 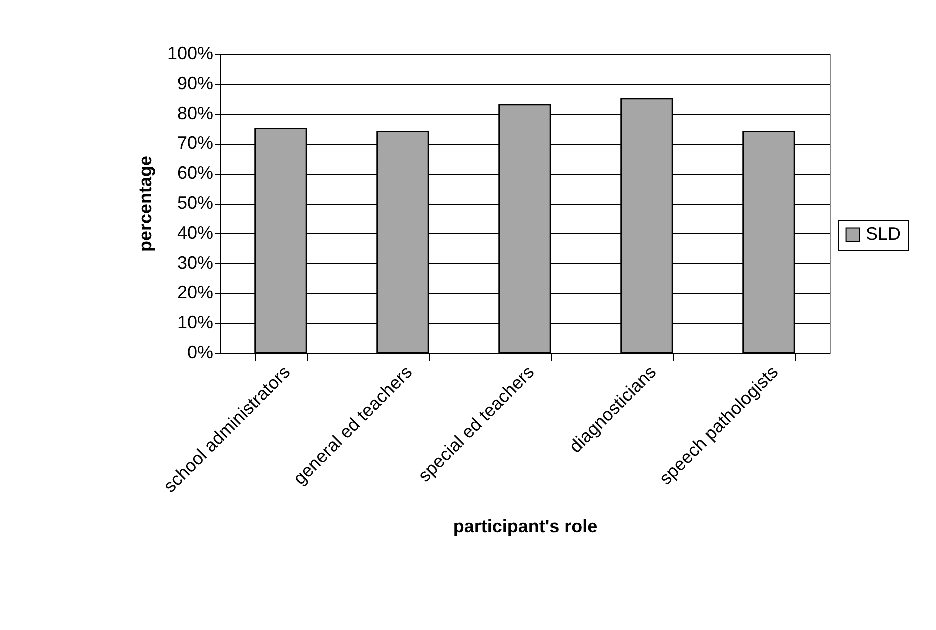 What do you see at coordinates (525, 526) in the screenshot?
I see `x-axis-title: participant's role` at bounding box center [525, 526].